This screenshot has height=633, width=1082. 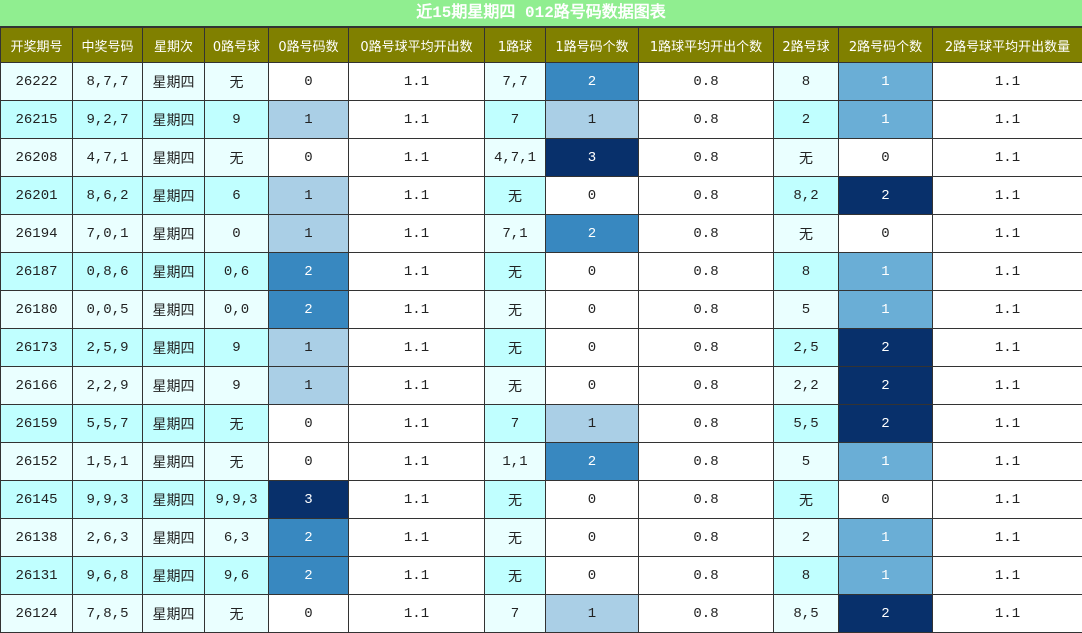 What do you see at coordinates (107, 195) in the screenshot?
I see `table-cell: 8,6,2` at bounding box center [107, 195].